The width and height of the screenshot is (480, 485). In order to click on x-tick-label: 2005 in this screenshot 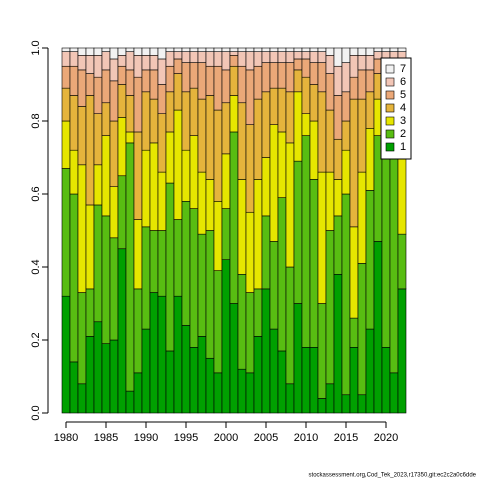, I will do `click(266, 438)`.